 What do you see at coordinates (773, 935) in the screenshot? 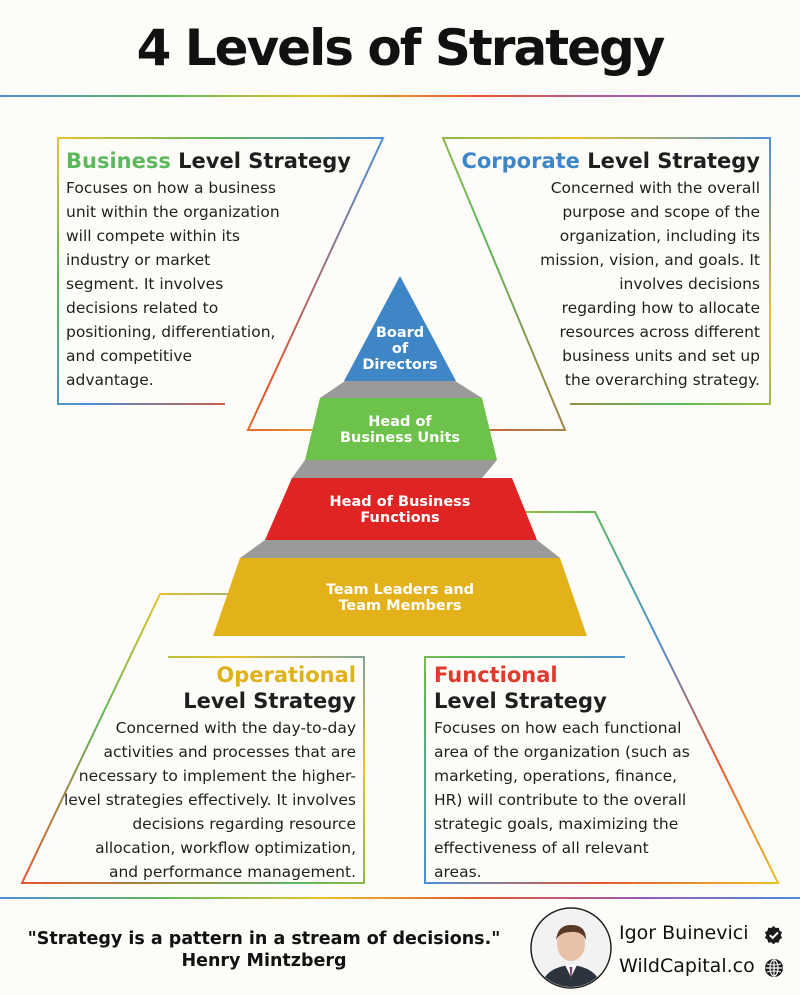
I see `verified-check-icon` at bounding box center [773, 935].